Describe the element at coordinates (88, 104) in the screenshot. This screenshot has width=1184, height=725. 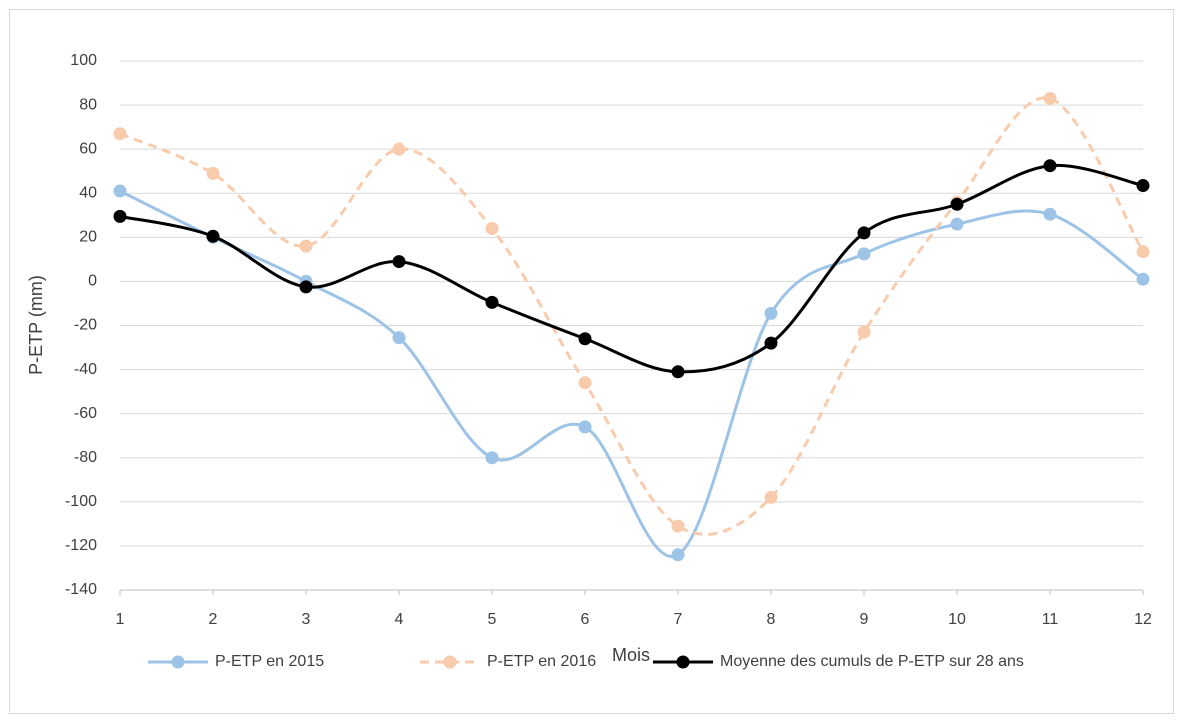
I see `y-tick-label: 80` at that location.